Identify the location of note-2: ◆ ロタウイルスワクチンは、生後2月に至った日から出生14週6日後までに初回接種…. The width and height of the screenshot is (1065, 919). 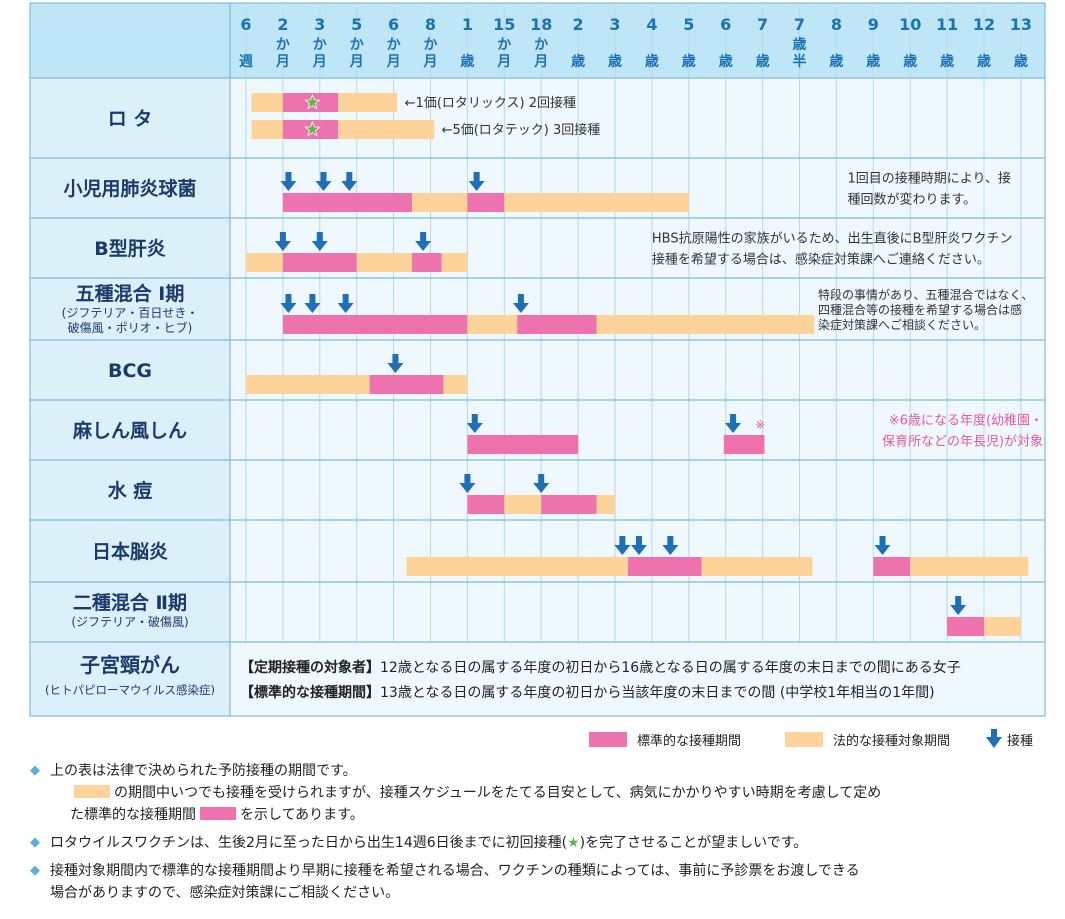
(542, 843).